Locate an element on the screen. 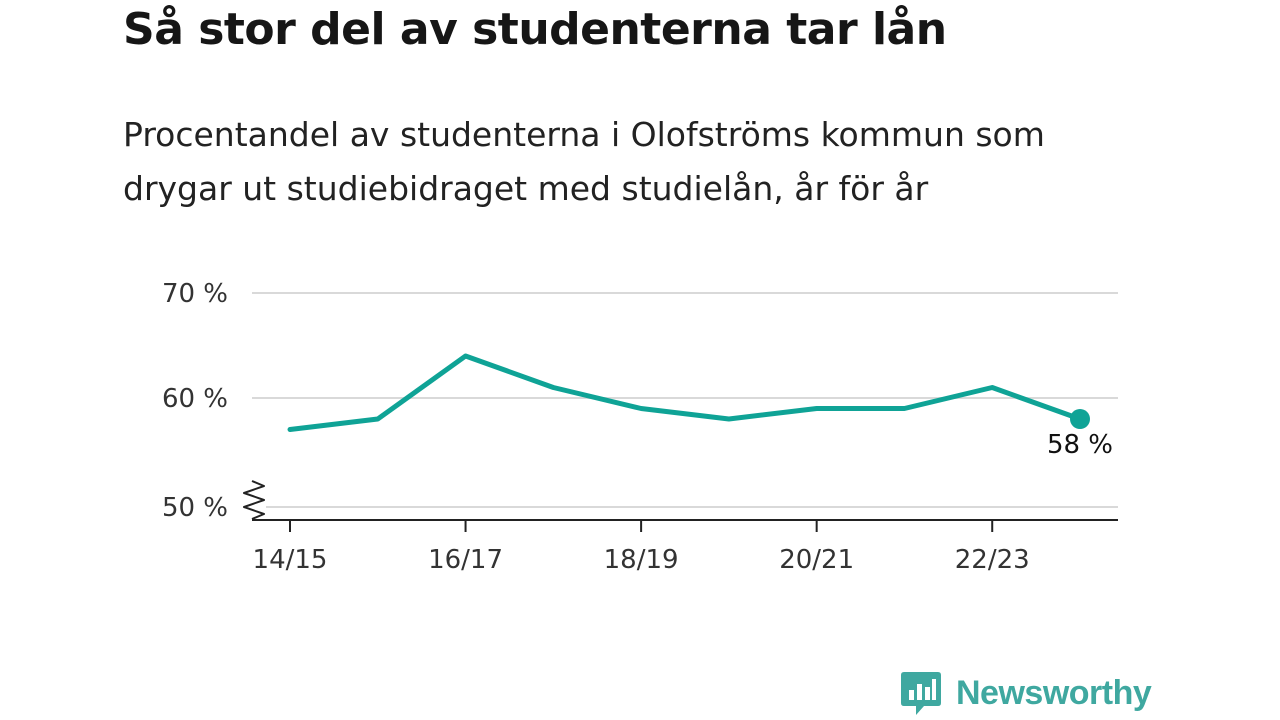 This screenshot has width=1280, height=720. x-tick-label: 14/15 is located at coordinates (290, 560).